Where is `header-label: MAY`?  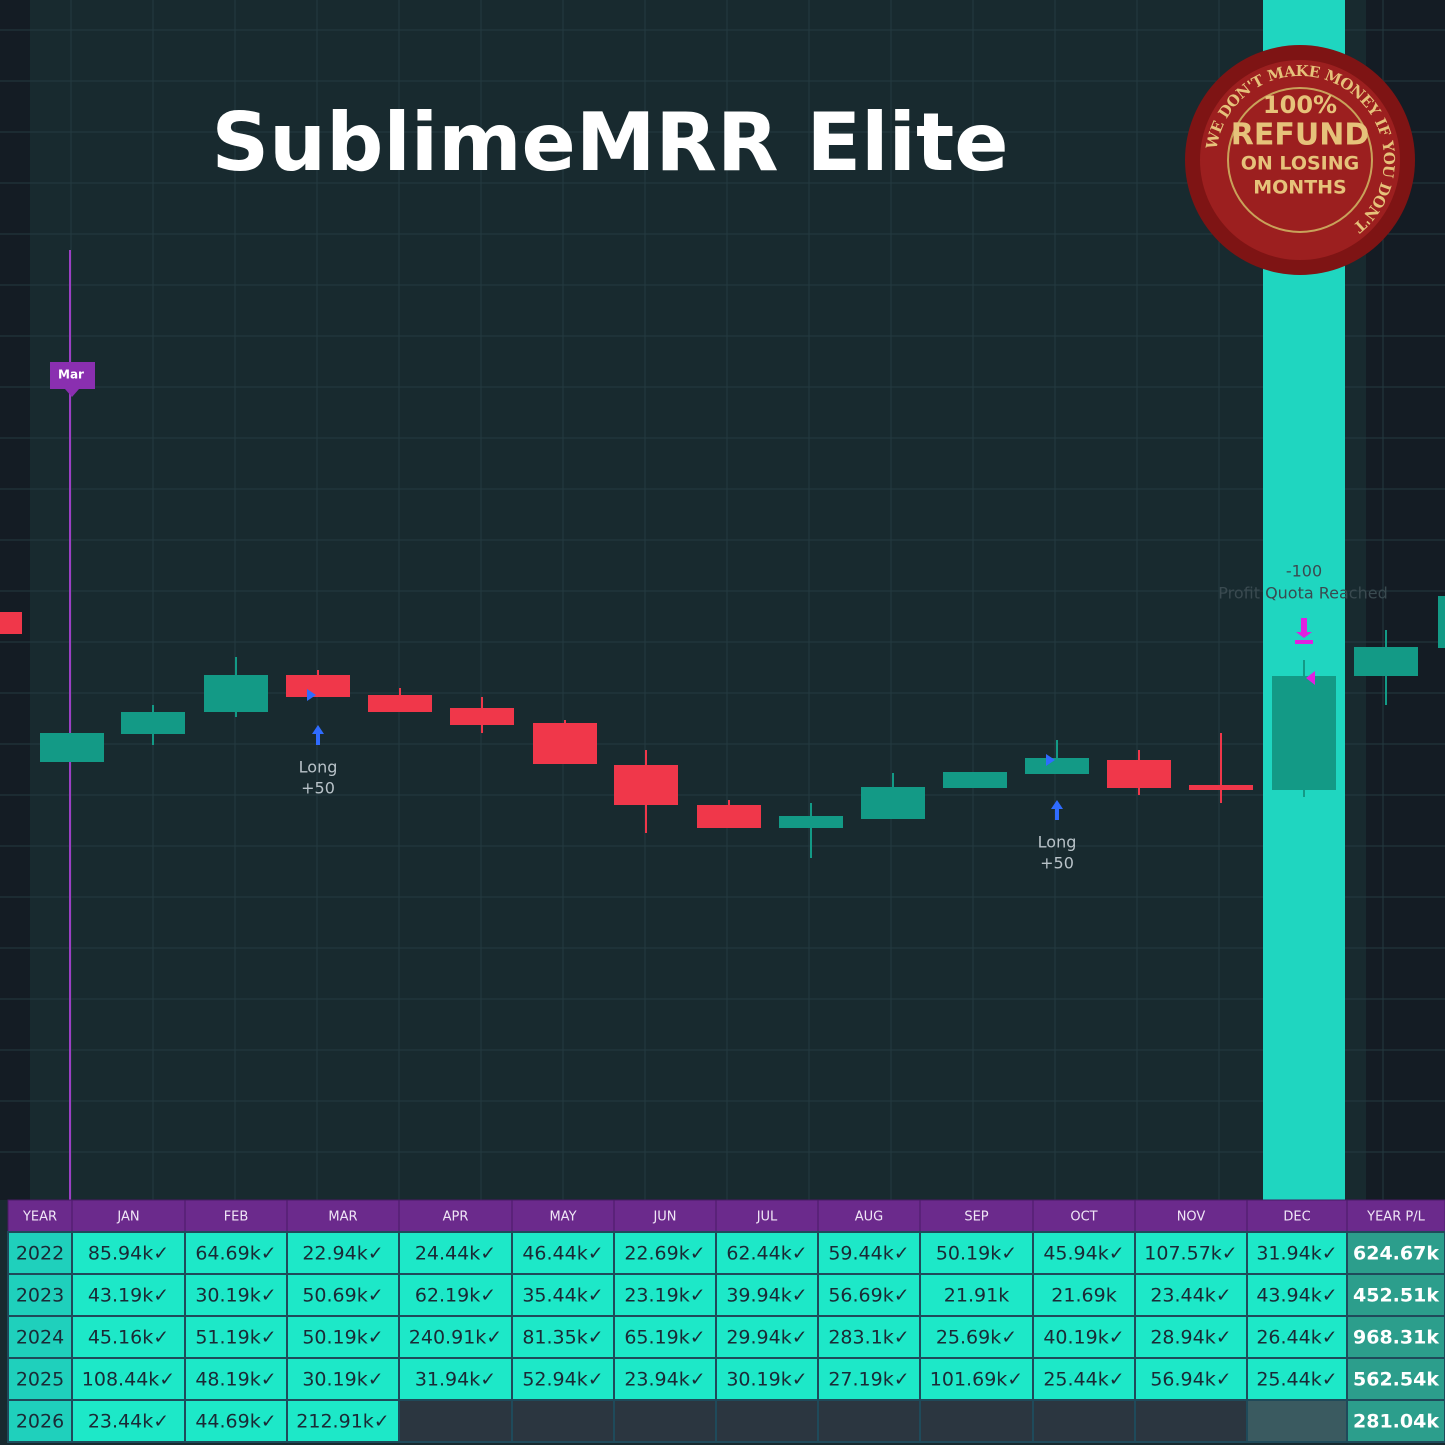
header-label: MAY is located at coordinates (562, 1217).